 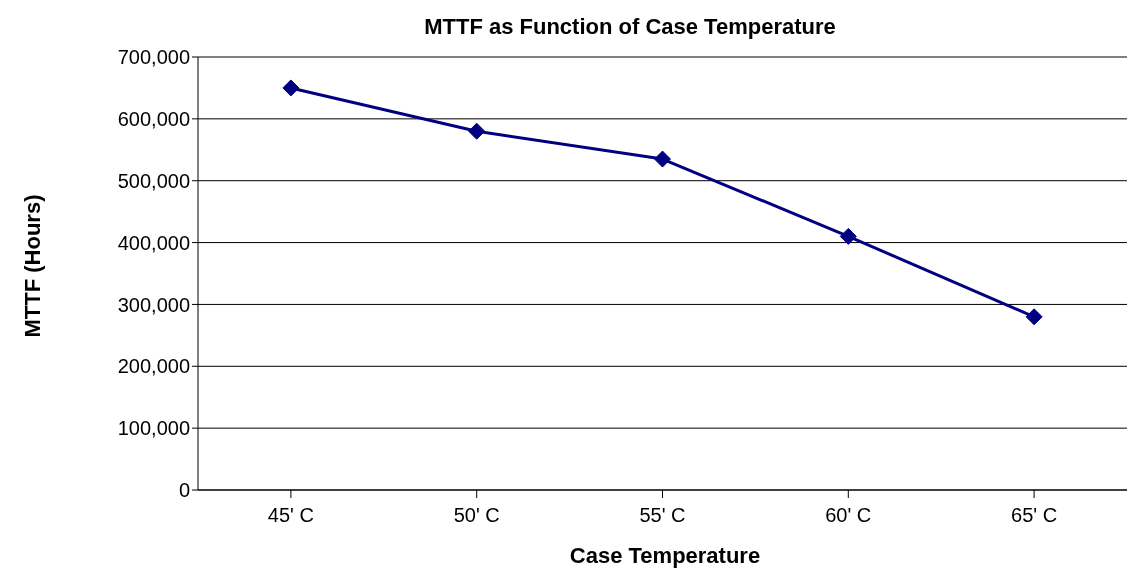 I want to click on chart-title: MTTF as Function of Case Temperature, so click(x=630, y=27).